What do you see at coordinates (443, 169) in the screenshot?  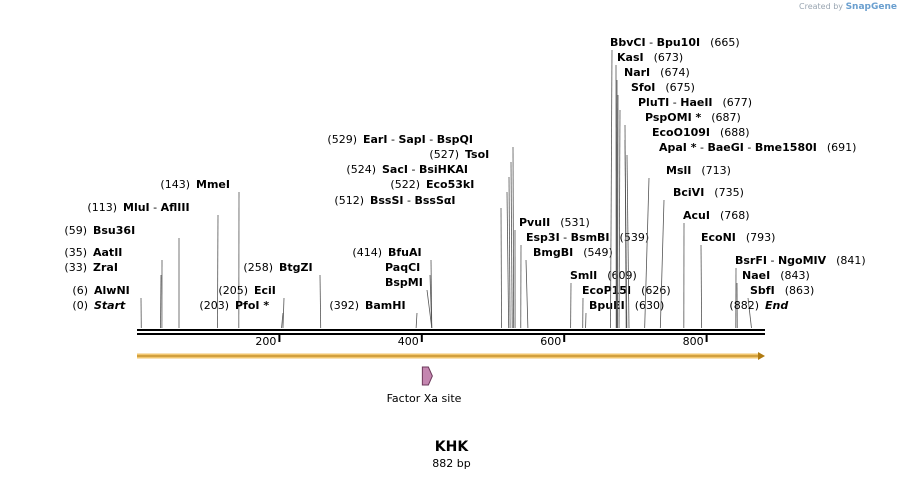 I see `enzyme-name: BsiHKAI` at bounding box center [443, 169].